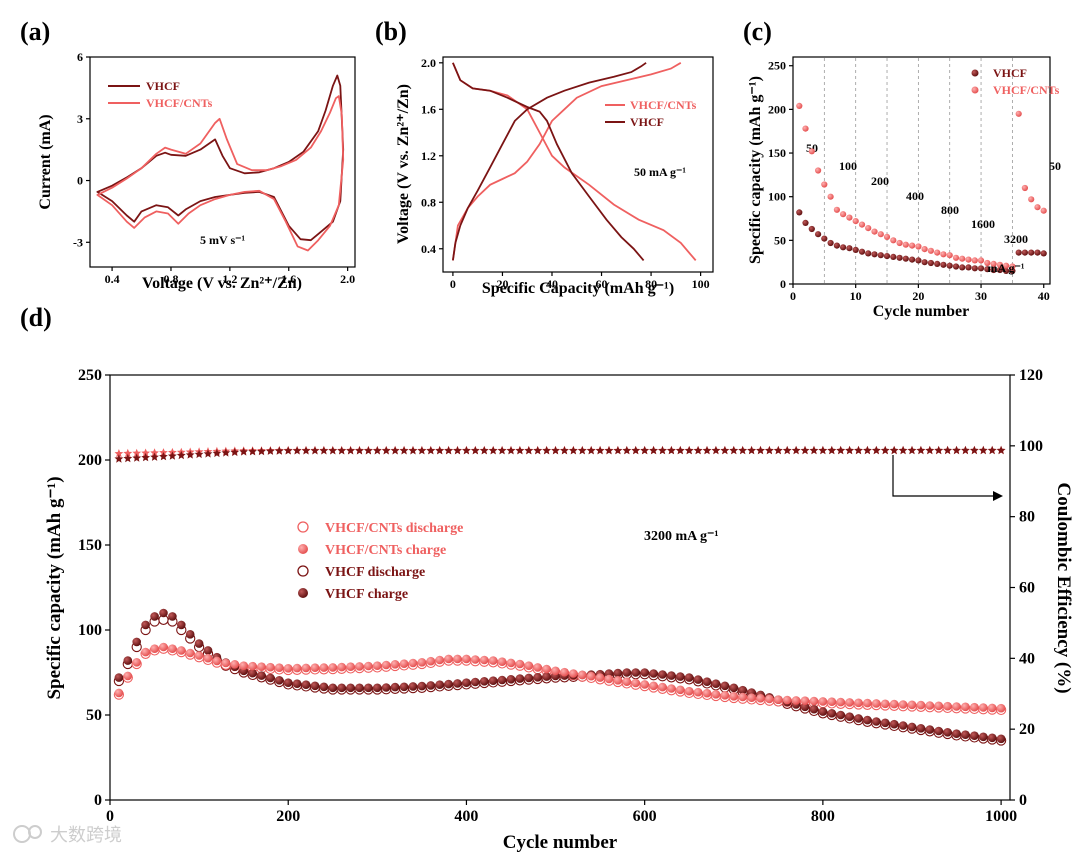 This screenshot has width=1080, height=858. Describe the element at coordinates (918, 296) in the screenshot. I see `panel-c-xtick-label-2: 20` at that location.